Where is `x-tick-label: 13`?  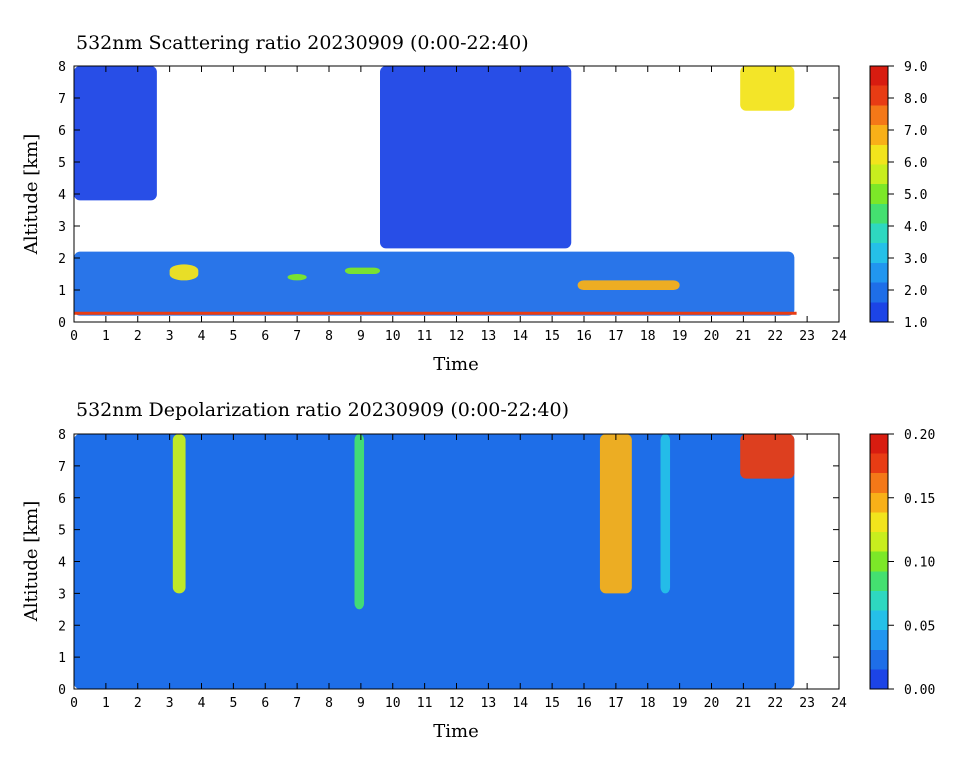
x-tick-label: 13 is located at coordinates (489, 336).